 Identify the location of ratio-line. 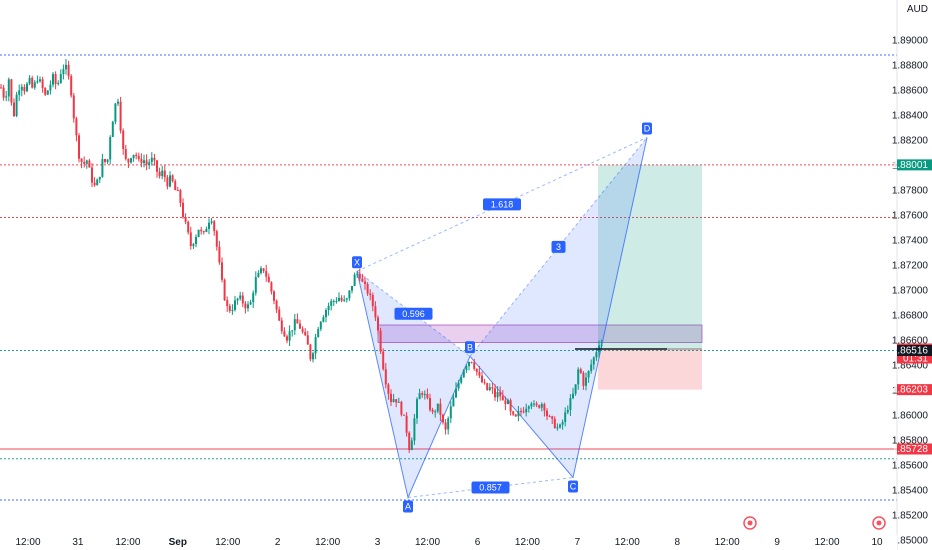
(502, 204).